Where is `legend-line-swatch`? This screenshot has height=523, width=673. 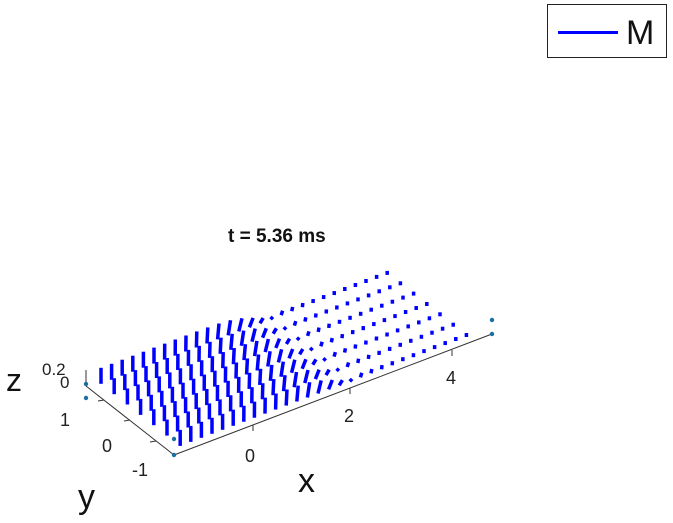 legend-line-swatch is located at coordinates (588, 32).